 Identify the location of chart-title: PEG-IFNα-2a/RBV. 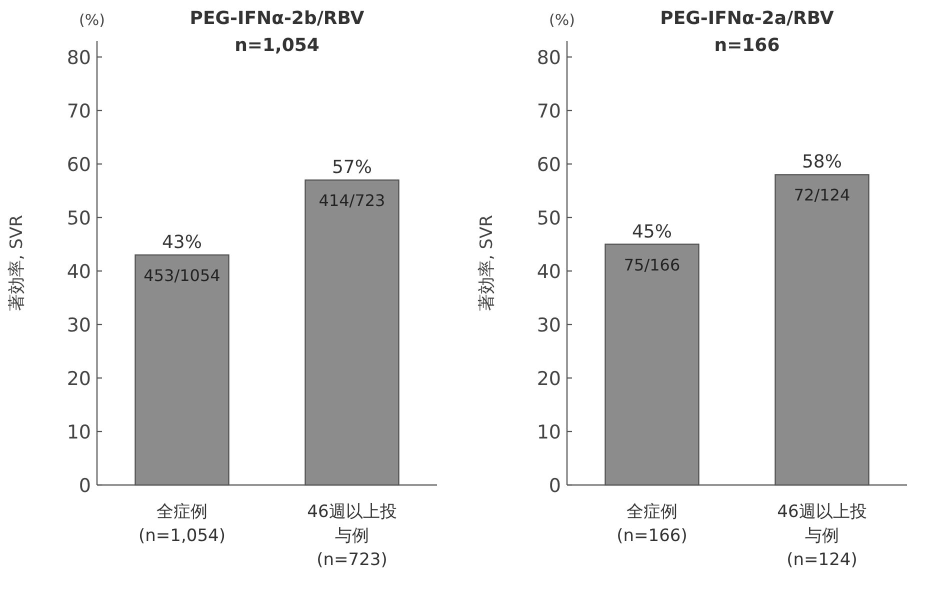
(747, 18).